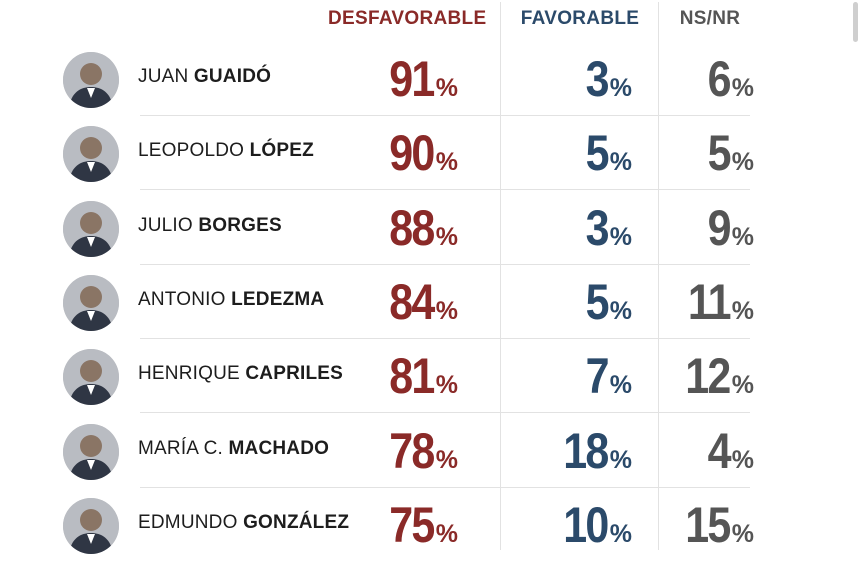  I want to click on first-name: HENRIQUE, so click(189, 373).